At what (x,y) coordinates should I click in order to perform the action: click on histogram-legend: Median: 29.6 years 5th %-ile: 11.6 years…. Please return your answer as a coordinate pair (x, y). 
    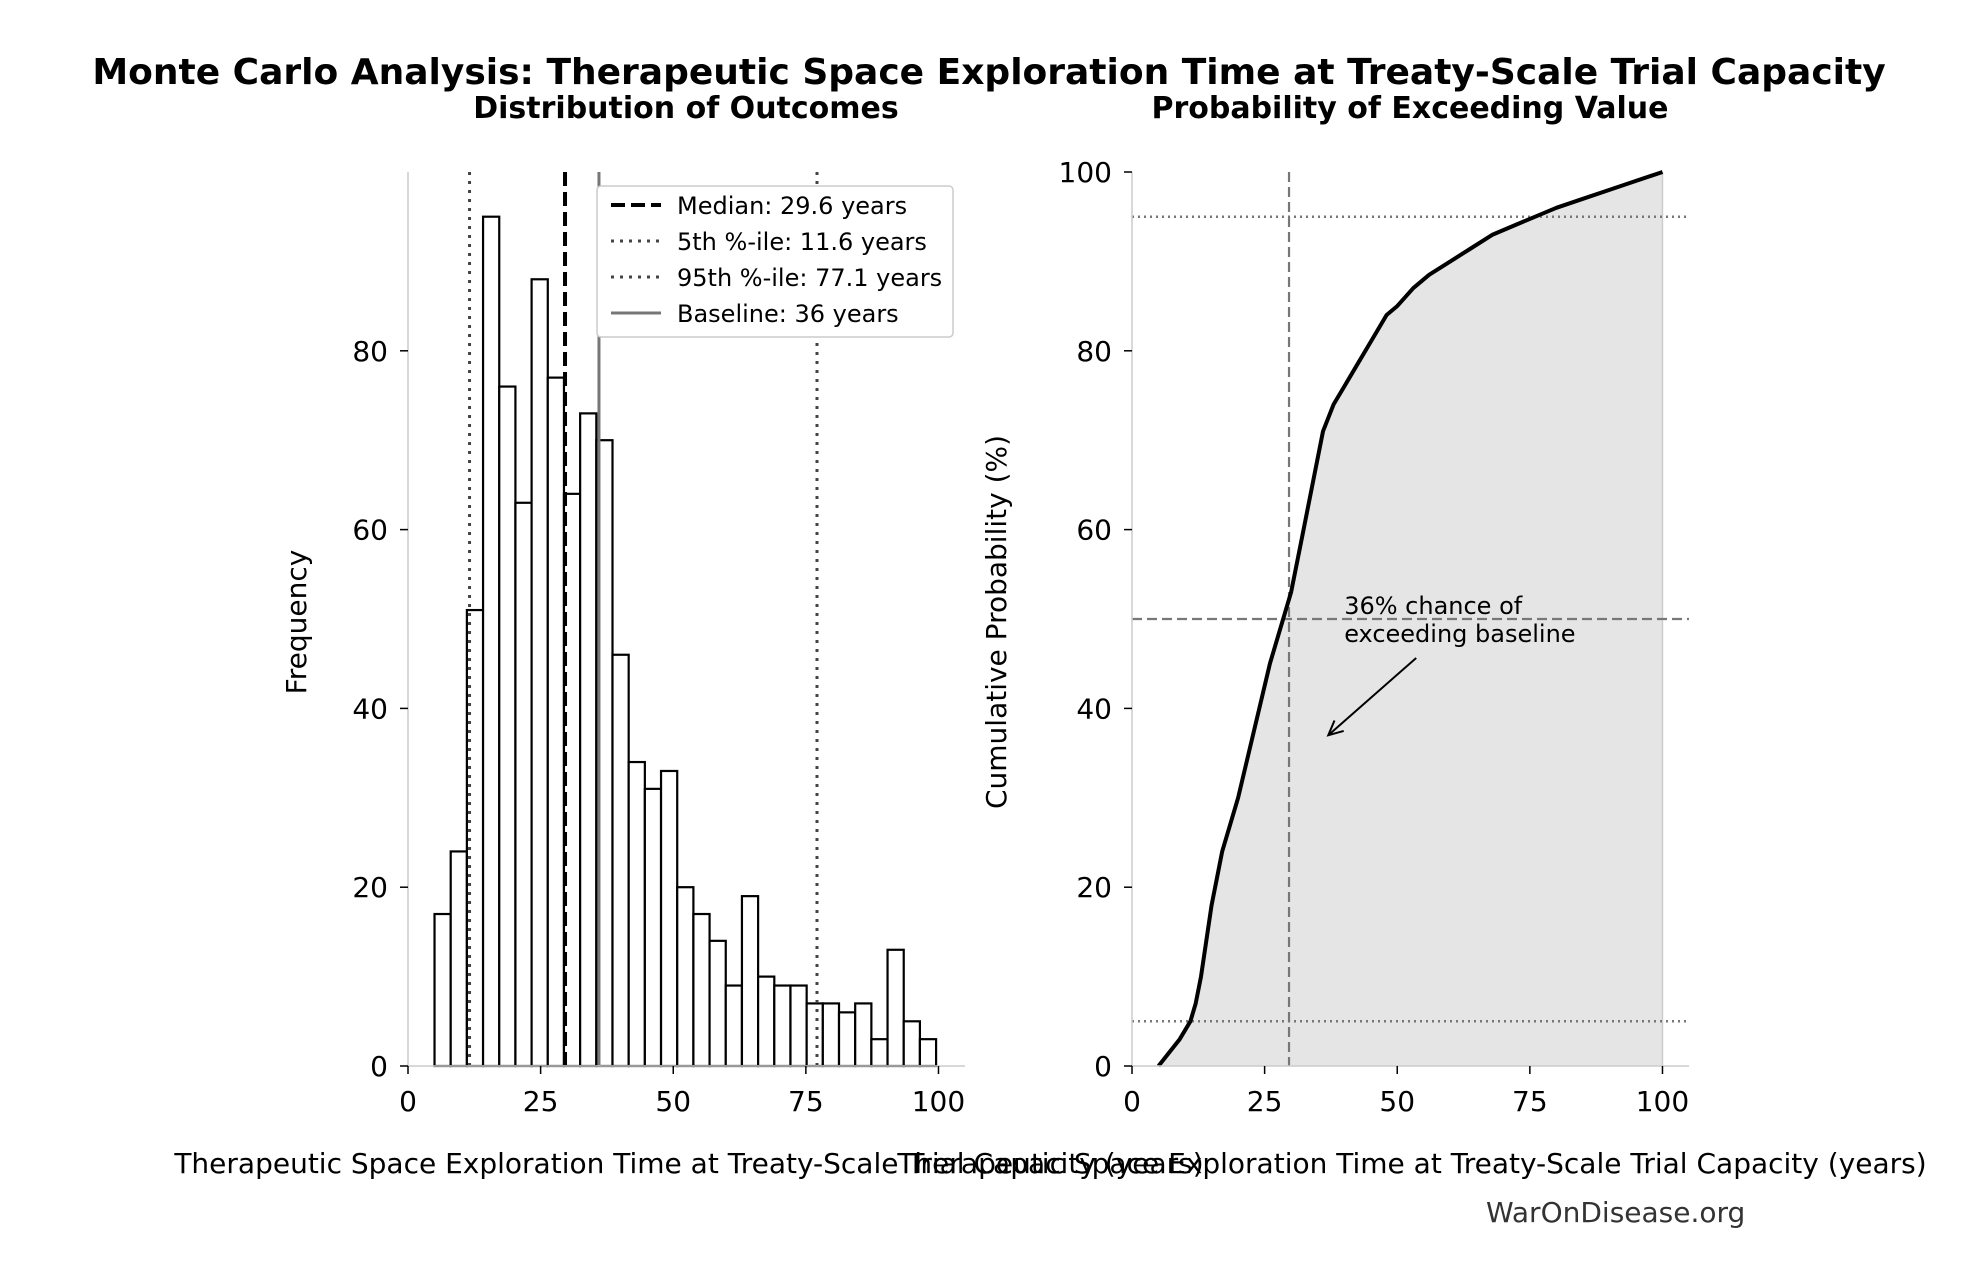
    Looking at the image, I should click on (775, 261).